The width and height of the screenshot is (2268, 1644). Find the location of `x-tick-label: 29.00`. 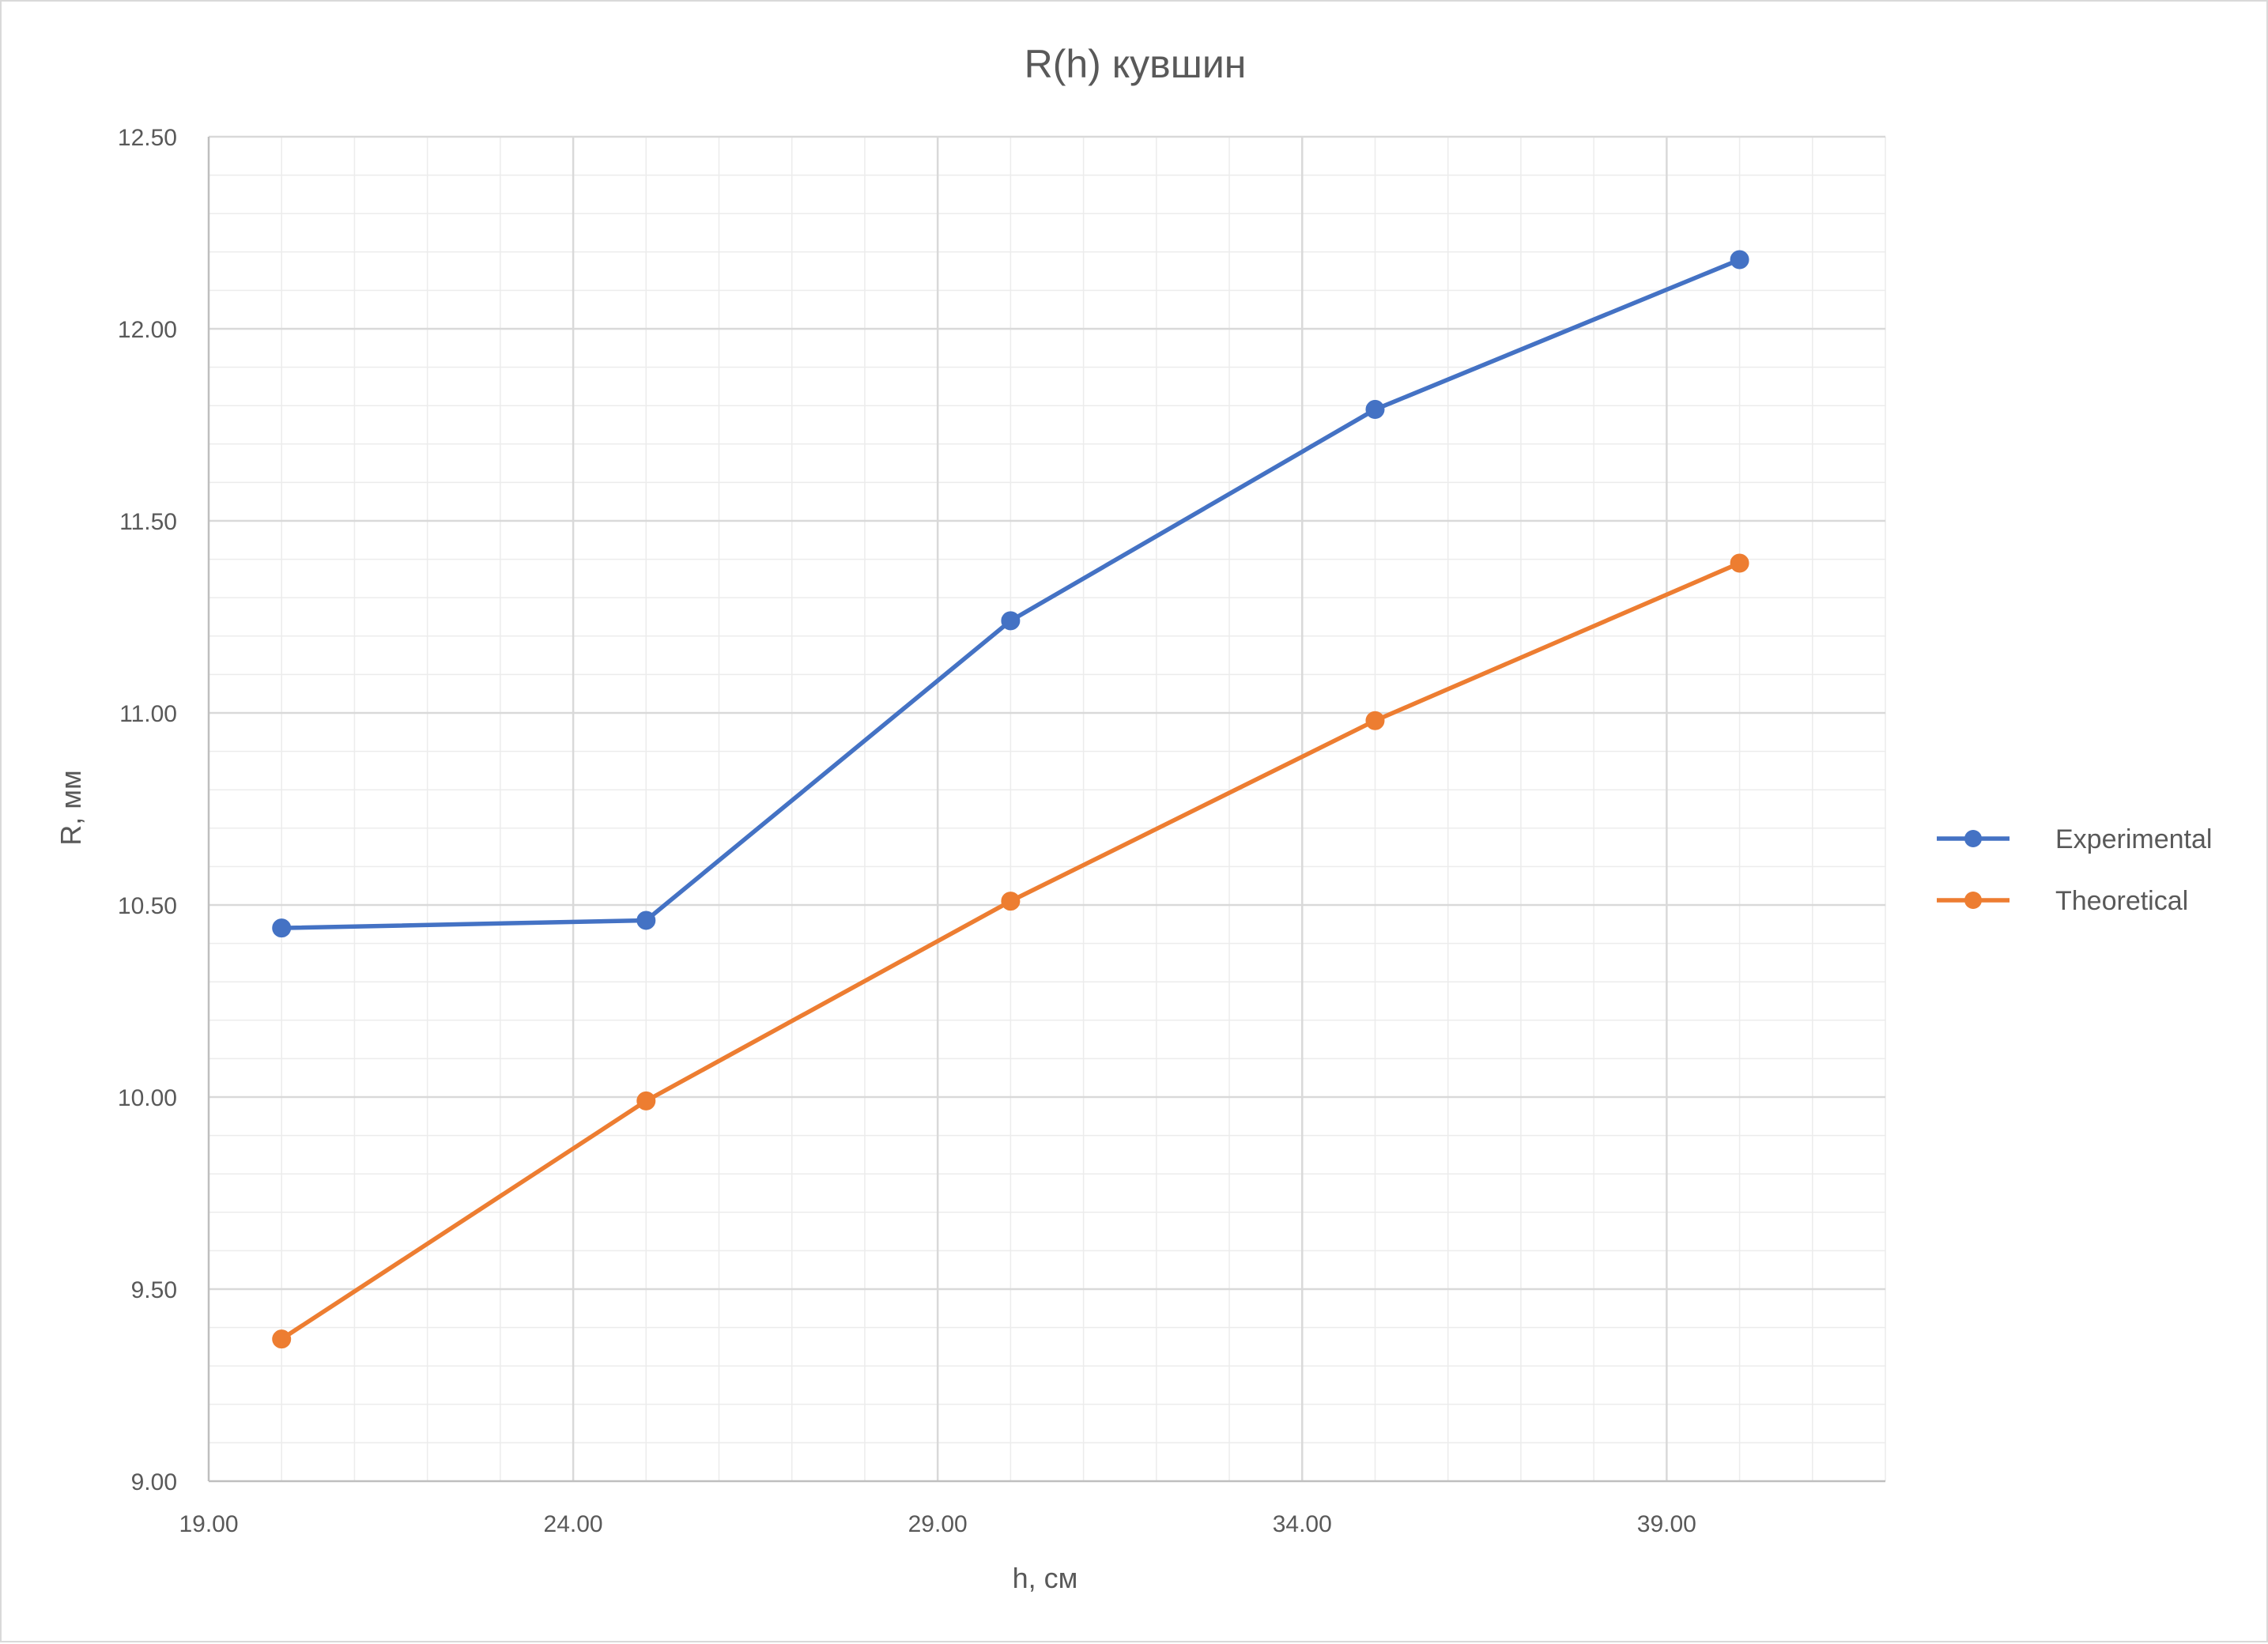

x-tick-label: 29.00 is located at coordinates (938, 1524).